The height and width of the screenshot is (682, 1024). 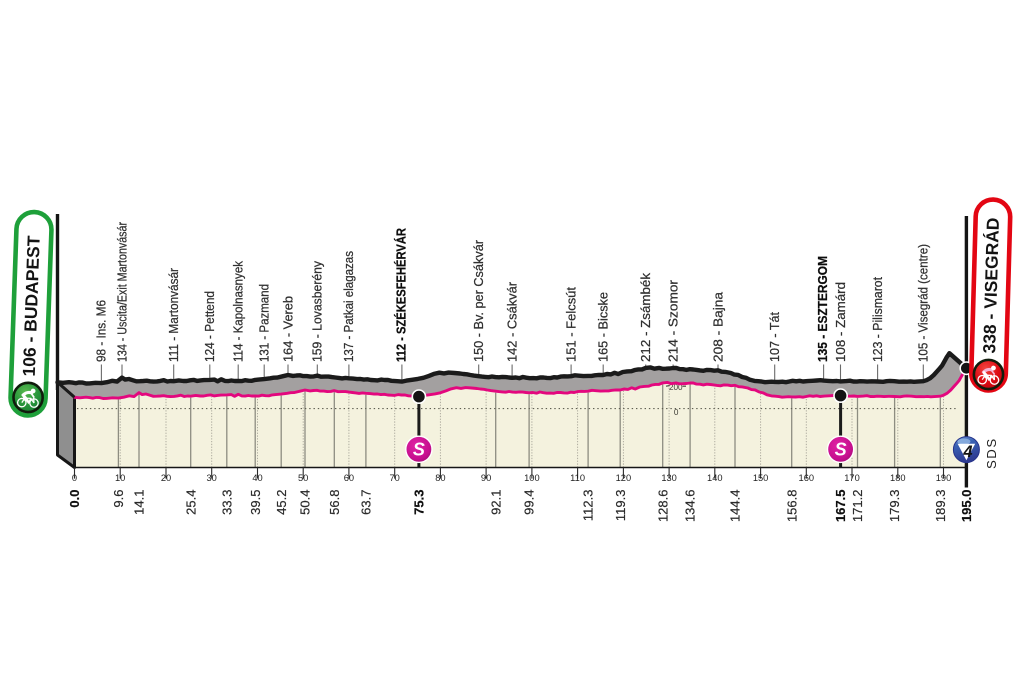 What do you see at coordinates (588, 506) in the screenshot?
I see `svg-text: 112.3` at bounding box center [588, 506].